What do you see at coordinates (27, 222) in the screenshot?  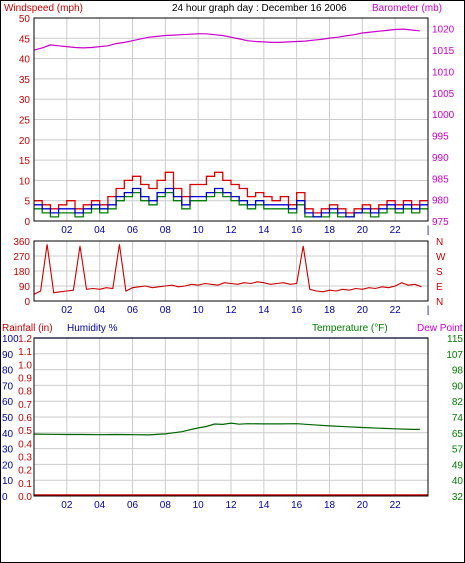 I see `windspeed-tick-label: 0` at bounding box center [27, 222].